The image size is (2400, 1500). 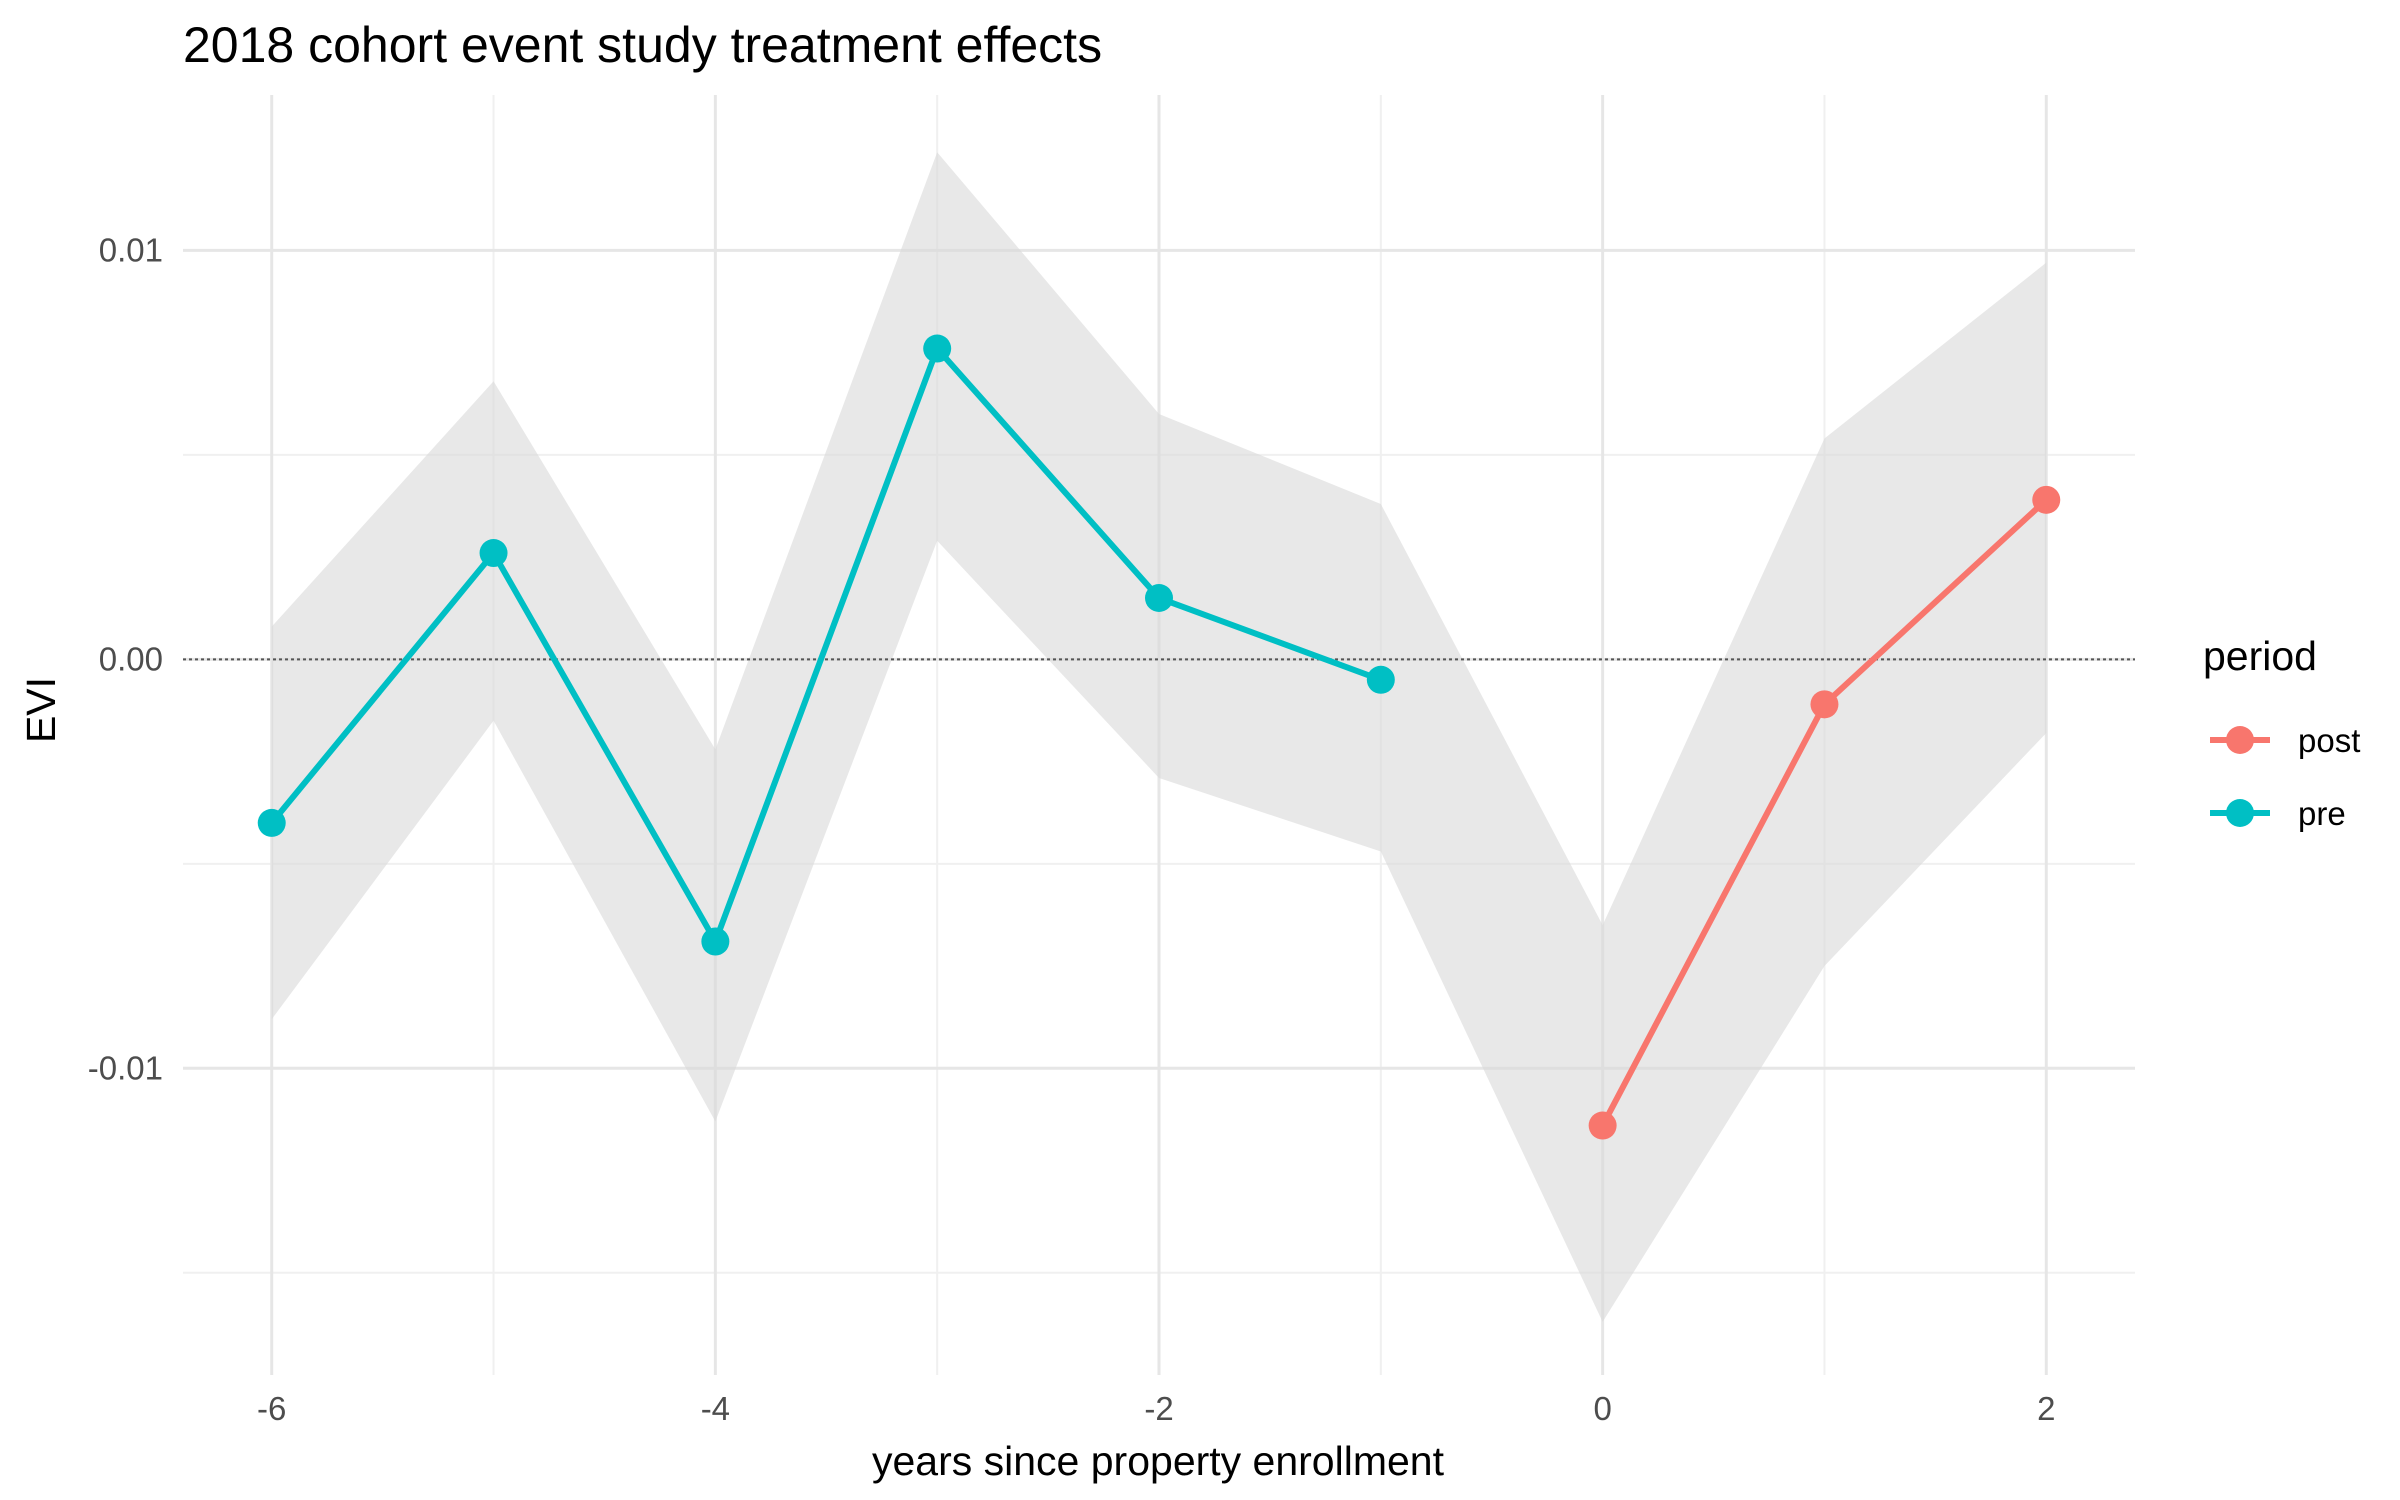 What do you see at coordinates (271, 1408) in the screenshot?
I see `x-tick-label: -6` at bounding box center [271, 1408].